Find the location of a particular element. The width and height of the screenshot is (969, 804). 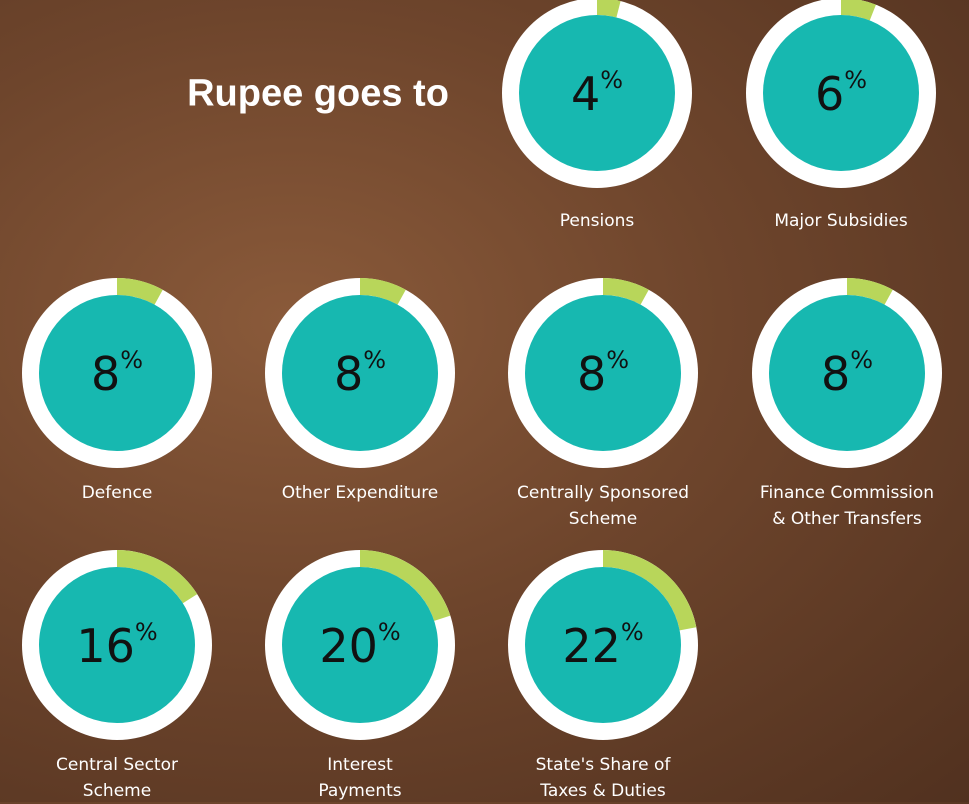

category-label: Major Subsidies is located at coordinates (841, 221).